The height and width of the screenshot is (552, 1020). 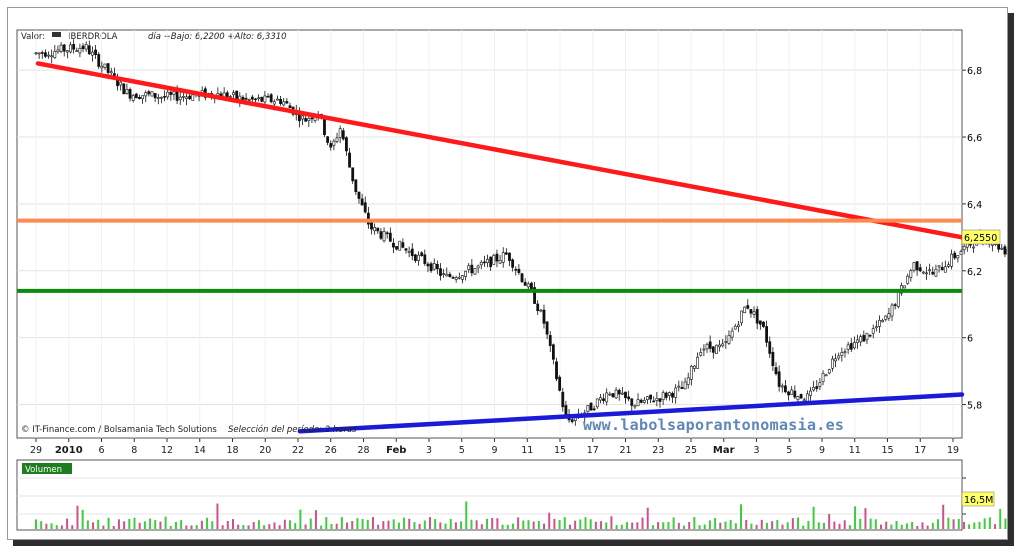 What do you see at coordinates (494, 450) in the screenshot?
I see `x-tick-label: 9` at bounding box center [494, 450].